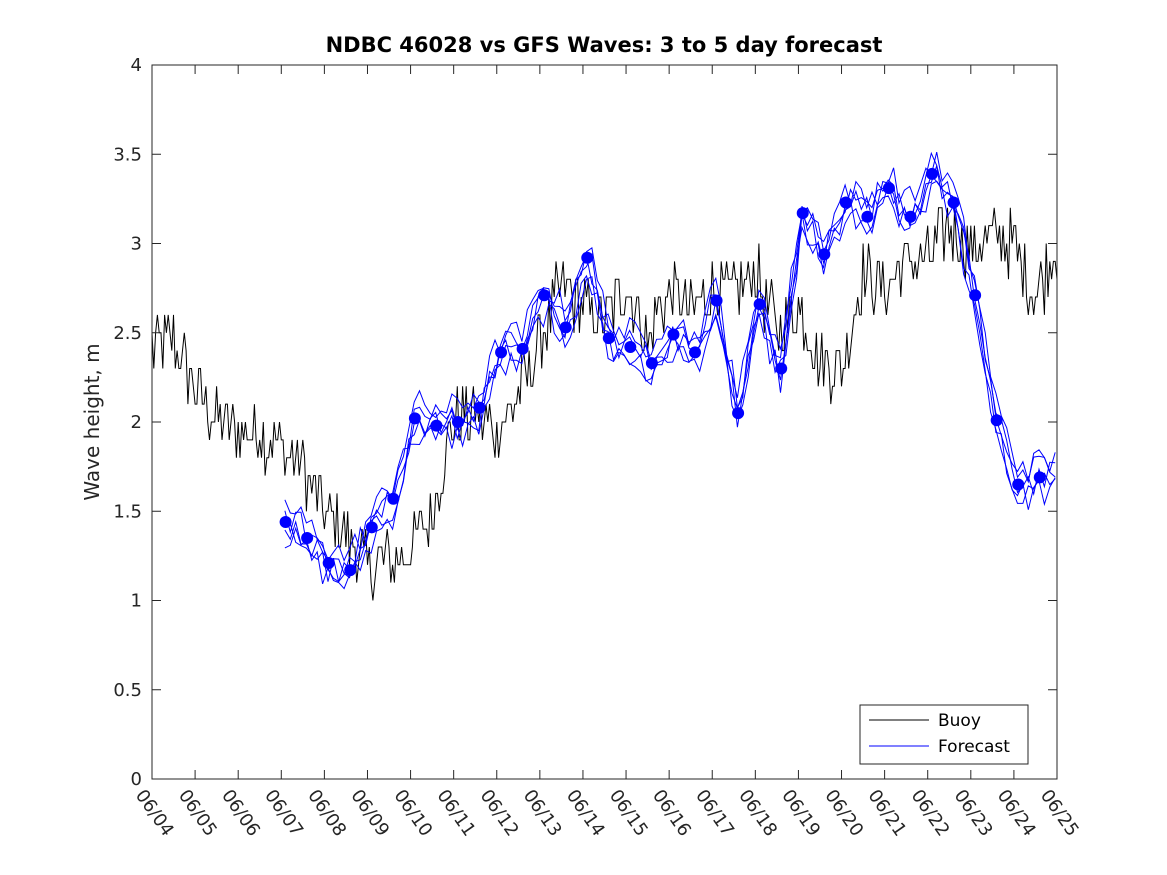 The image size is (1167, 875). What do you see at coordinates (456, 813) in the screenshot?
I see `x-tick-label: 06/11` at bounding box center [456, 813].